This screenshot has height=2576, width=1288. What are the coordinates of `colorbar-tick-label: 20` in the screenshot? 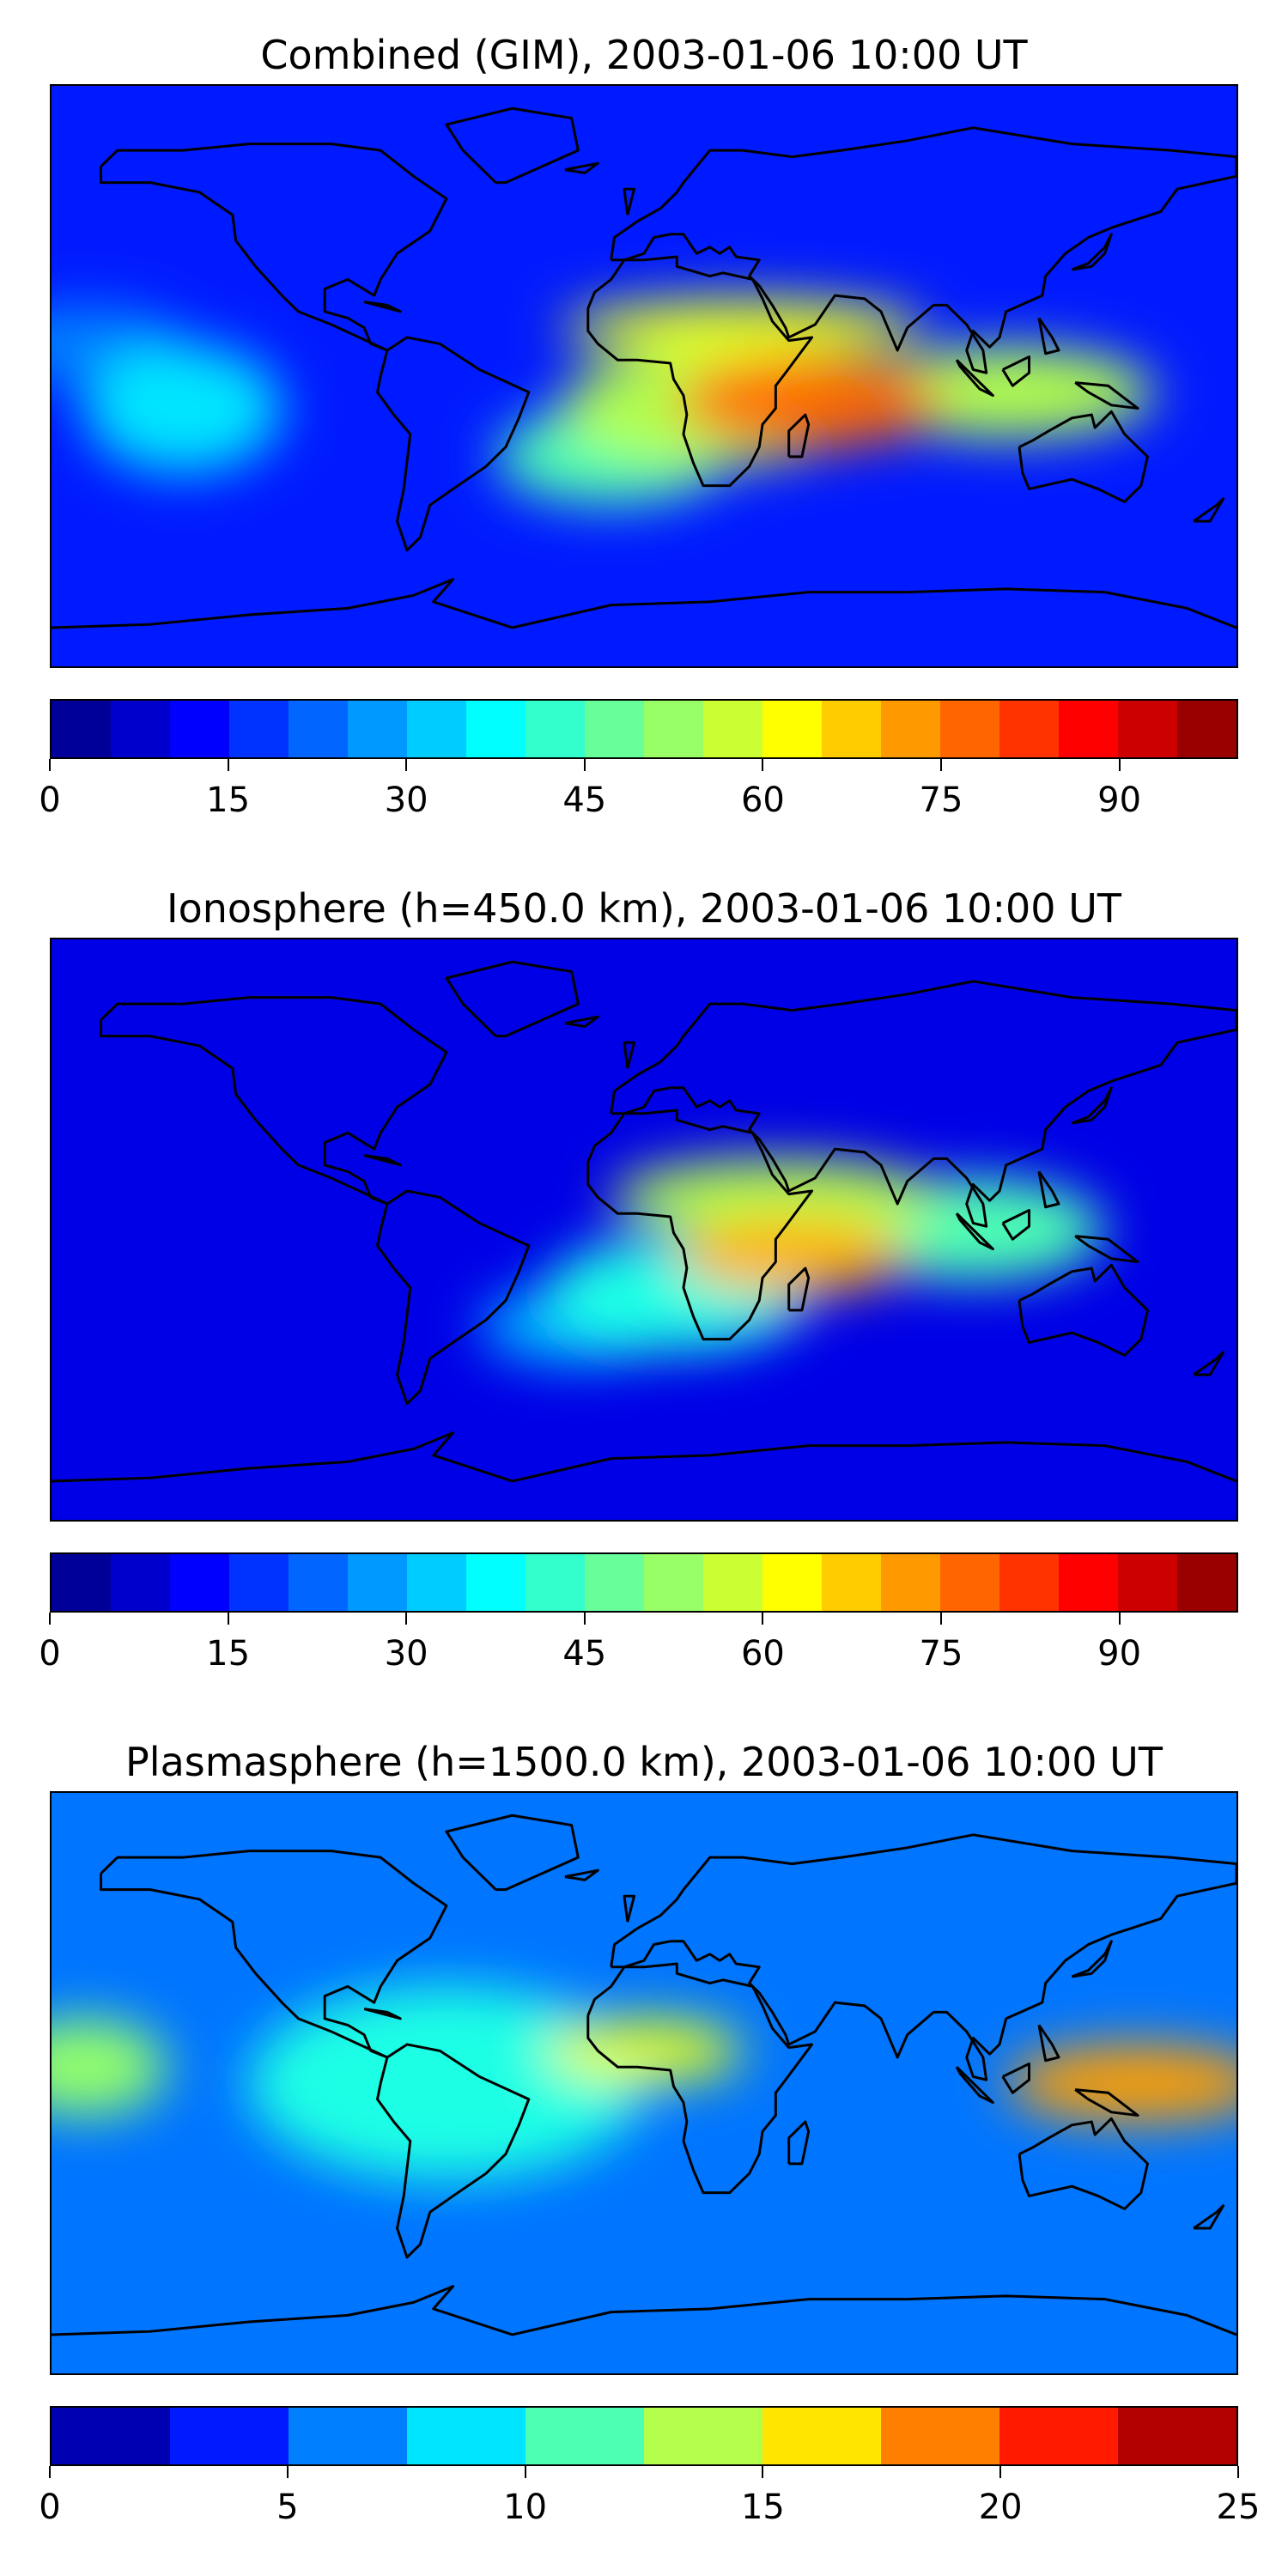 It's located at (1001, 2507).